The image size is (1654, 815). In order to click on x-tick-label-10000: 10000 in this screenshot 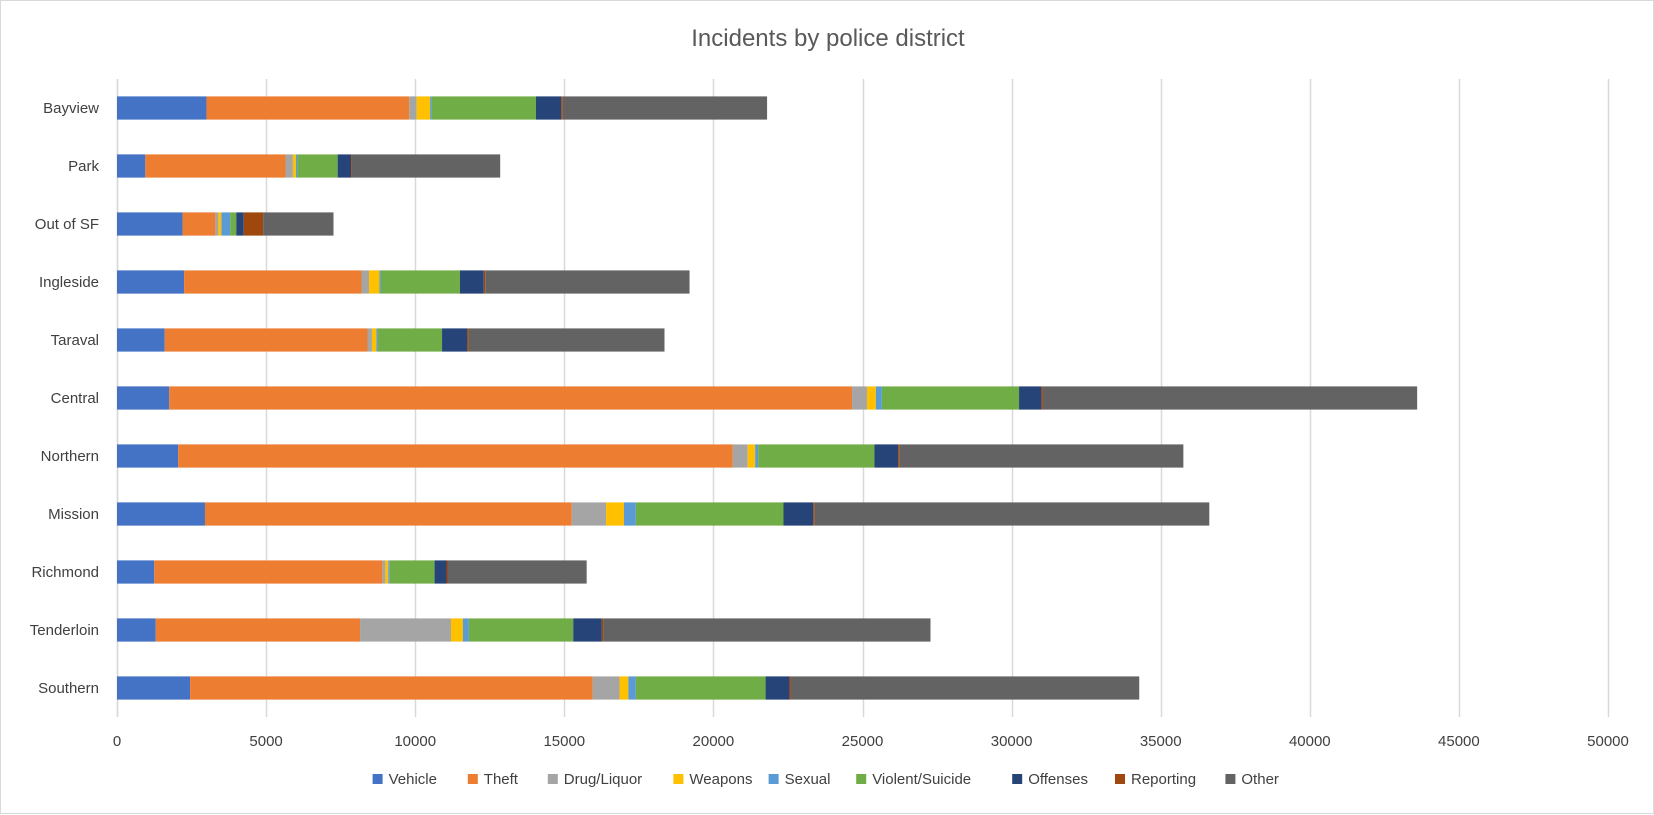, I will do `click(415, 741)`.